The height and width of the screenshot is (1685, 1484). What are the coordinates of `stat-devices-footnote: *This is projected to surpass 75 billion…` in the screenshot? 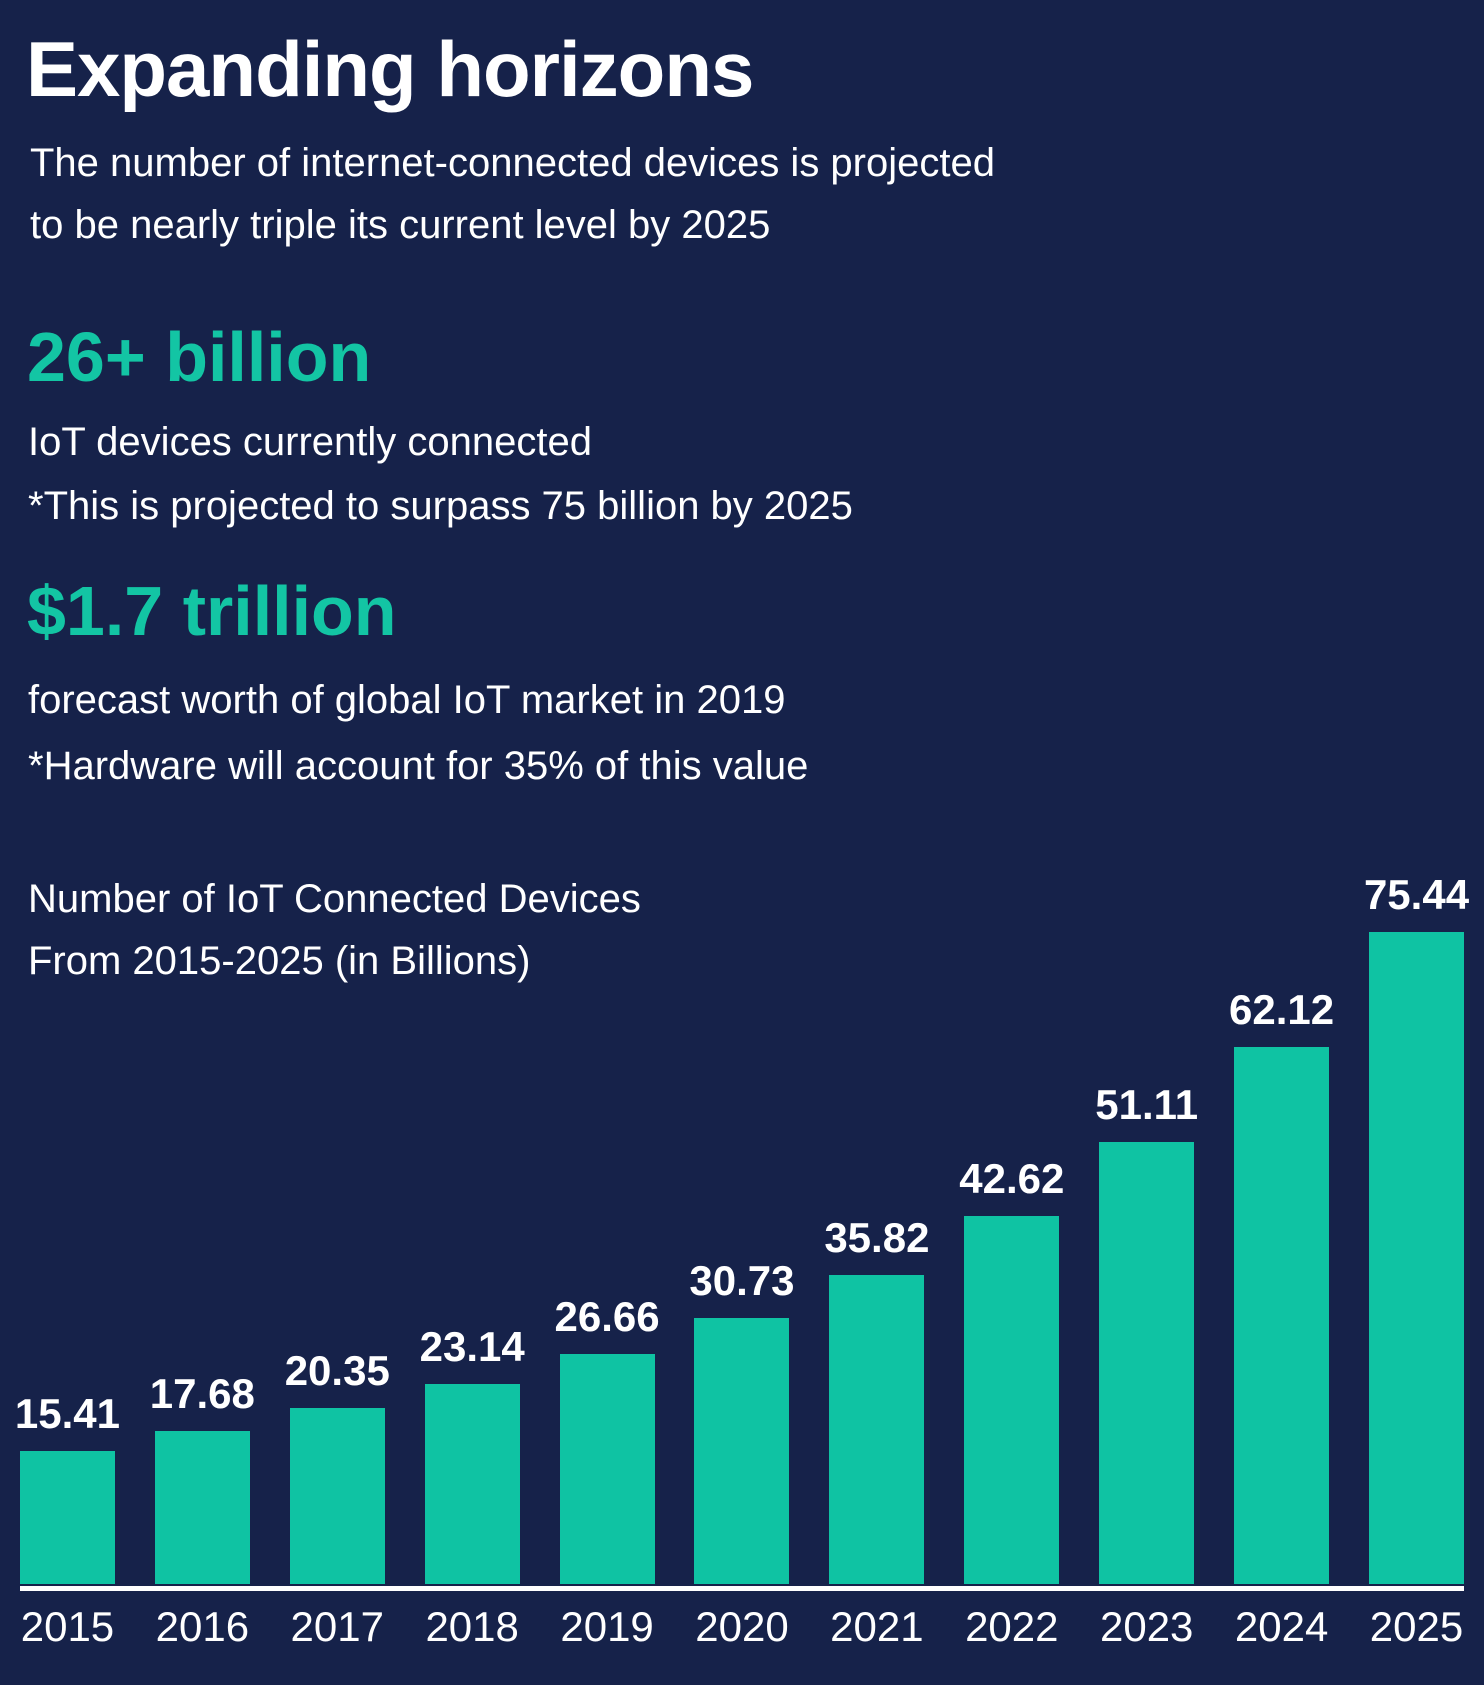 It's located at (440, 506).